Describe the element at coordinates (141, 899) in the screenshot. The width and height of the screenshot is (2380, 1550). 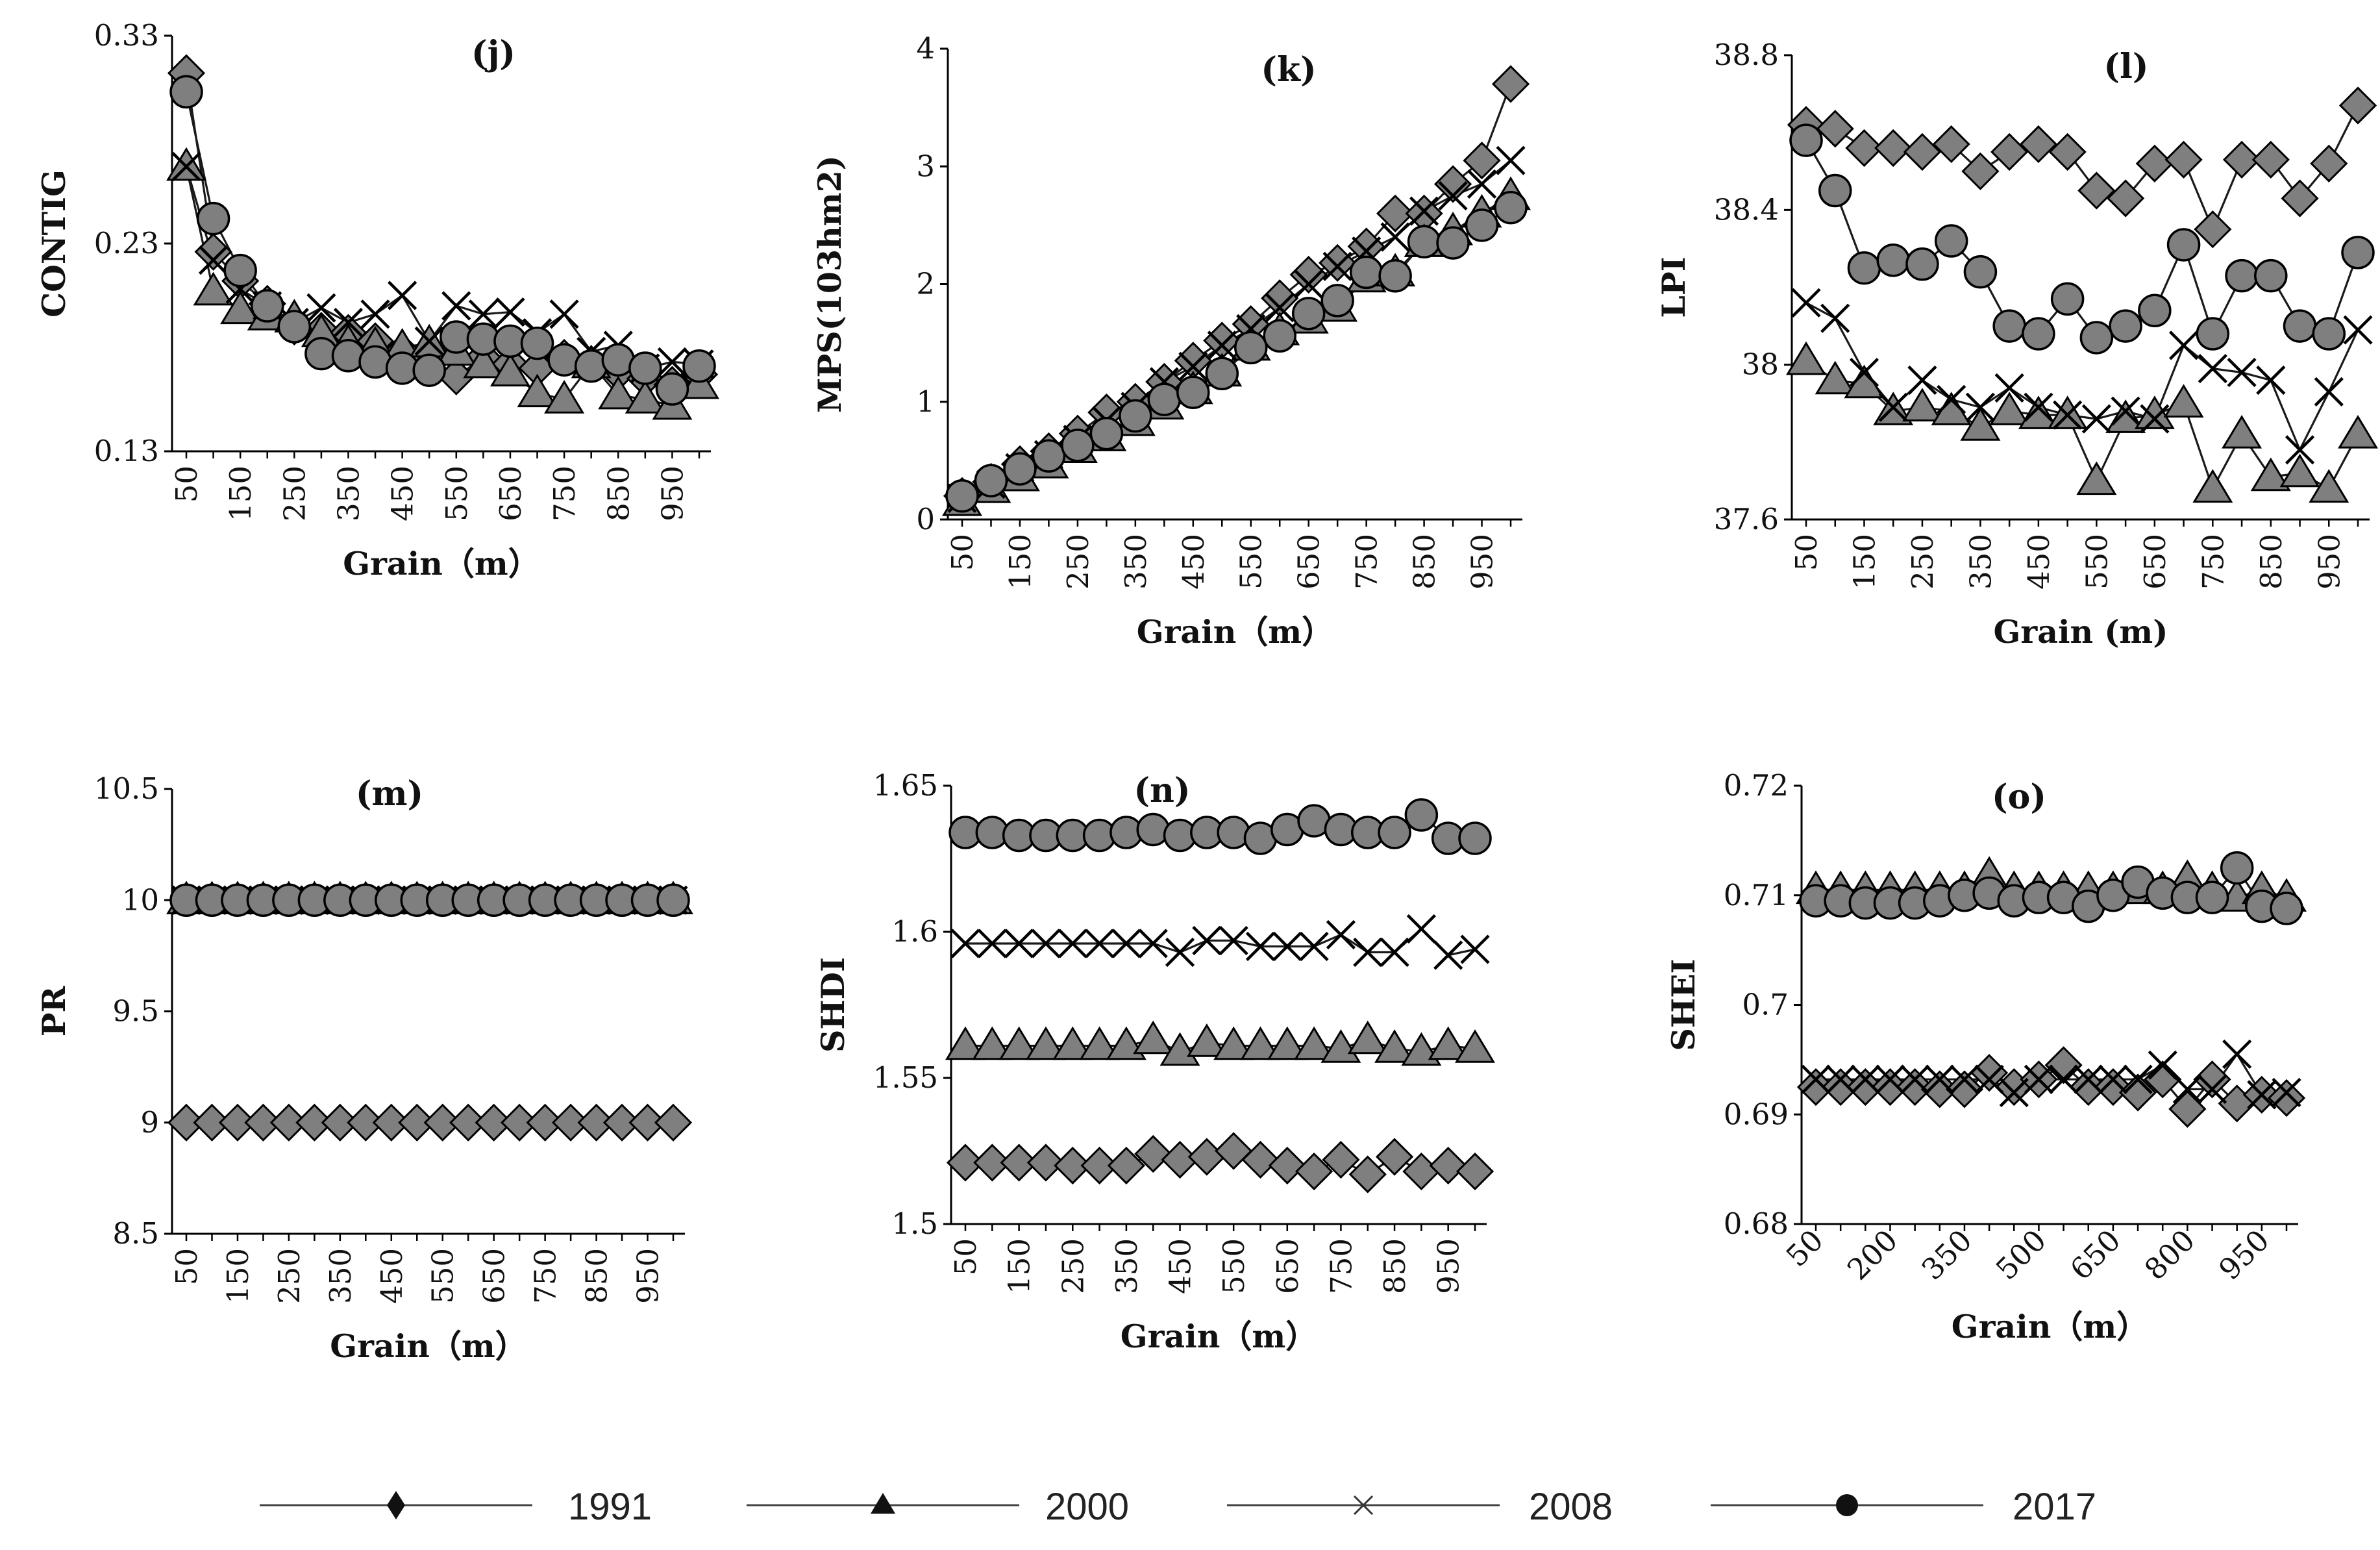
I see `y-tick-label: 10` at that location.